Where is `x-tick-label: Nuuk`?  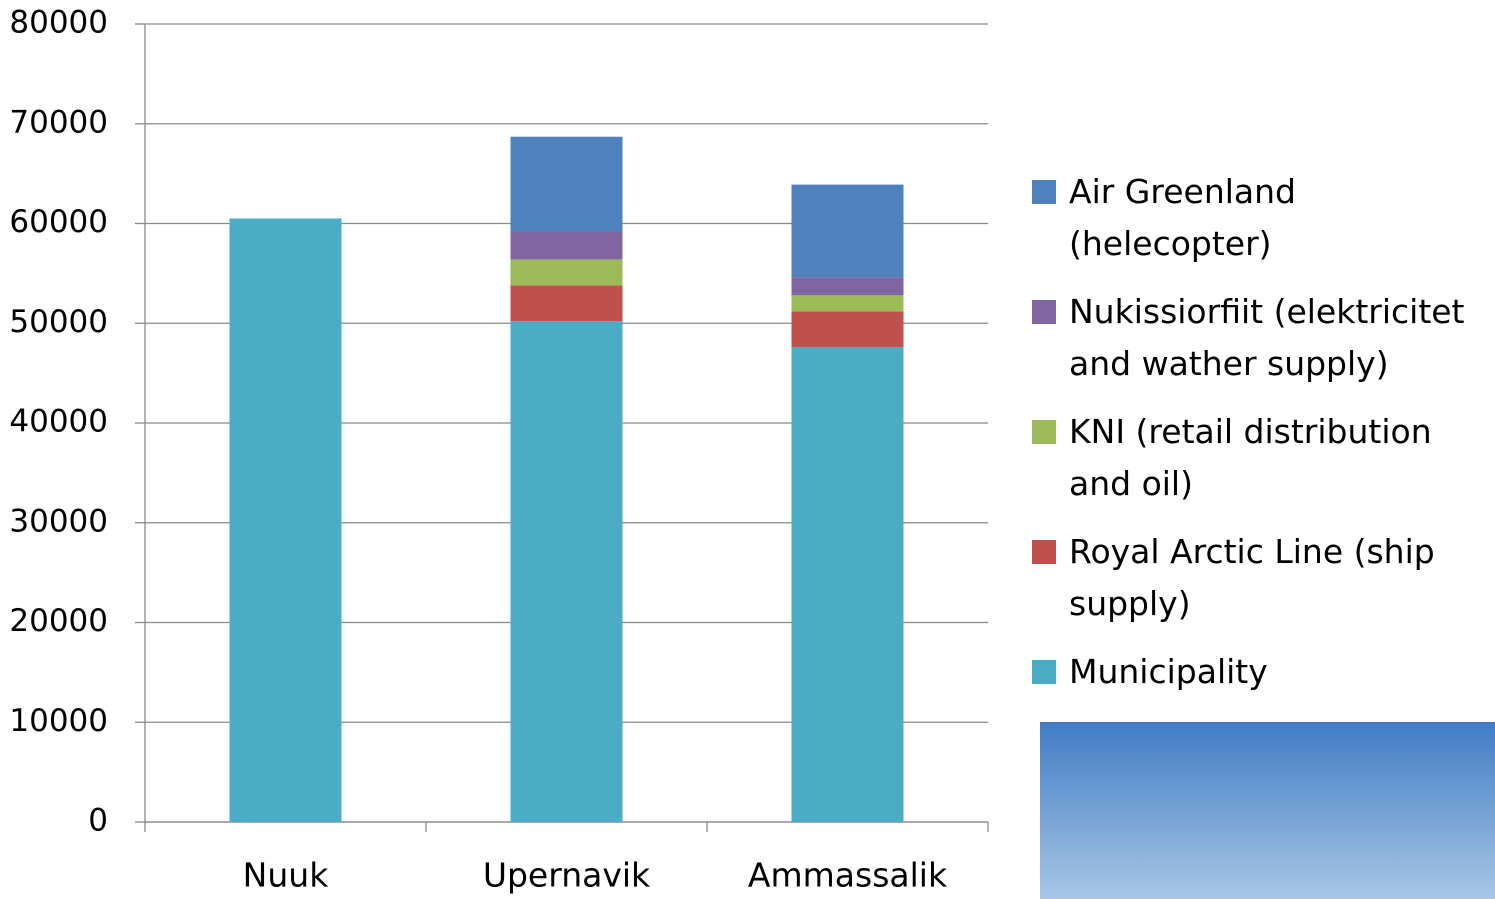
x-tick-label: Nuuk is located at coordinates (286, 875).